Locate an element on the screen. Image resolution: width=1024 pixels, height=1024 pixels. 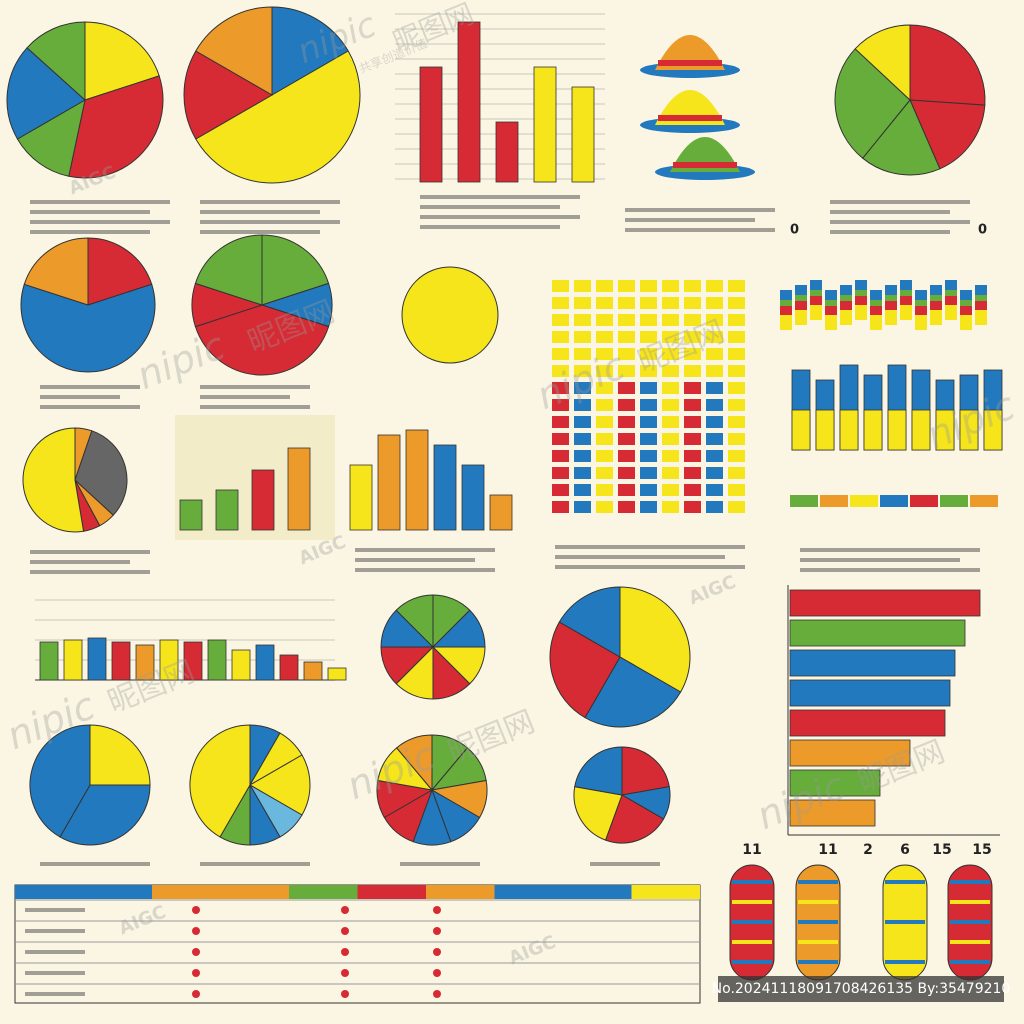
marker-label: 0 is located at coordinates (794, 230).